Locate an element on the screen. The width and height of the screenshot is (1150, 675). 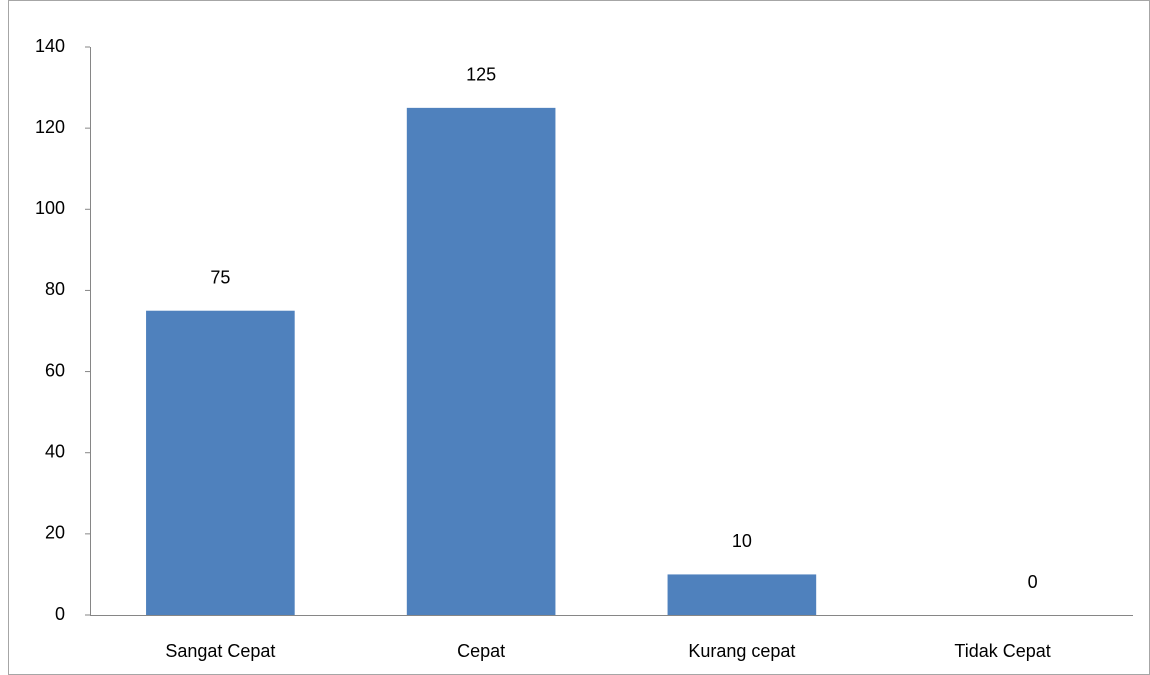
x-tick-label: Kurang cepat is located at coordinates (741, 651).